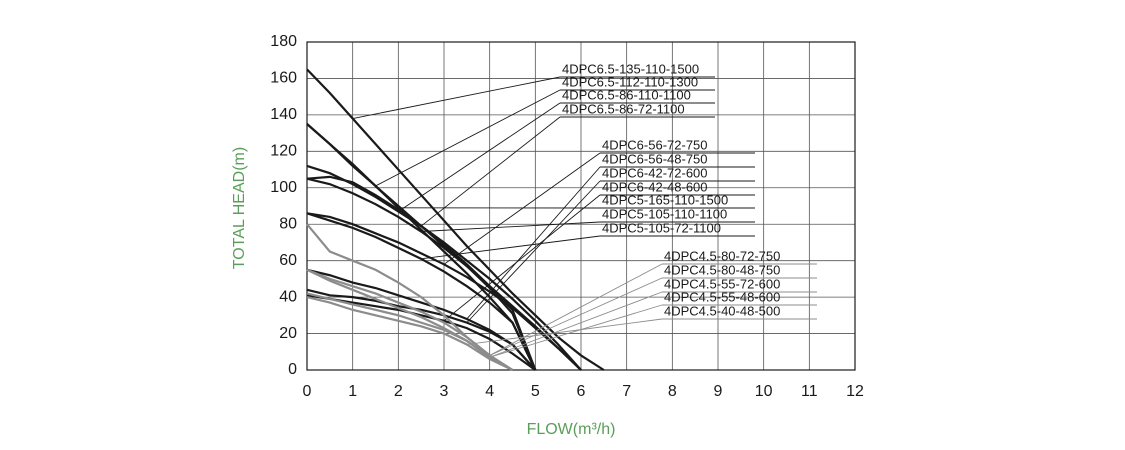 The image size is (1125, 450). Describe the element at coordinates (581, 391) in the screenshot. I see `x-tick-label: 6` at that location.